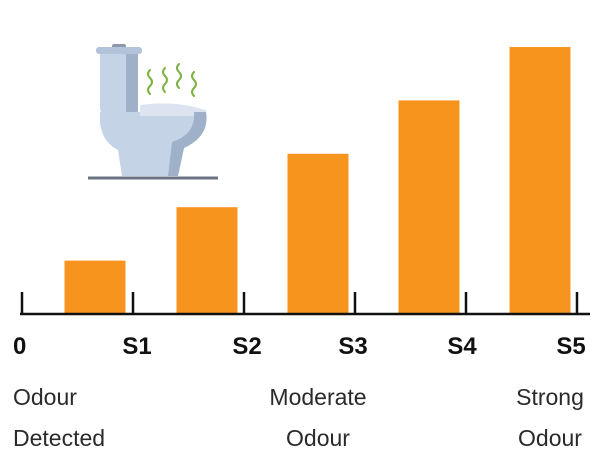 Image resolution: width=603 pixels, height=453 pixels. Describe the element at coordinates (540, 181) in the screenshot. I see `bar-s5` at that location.